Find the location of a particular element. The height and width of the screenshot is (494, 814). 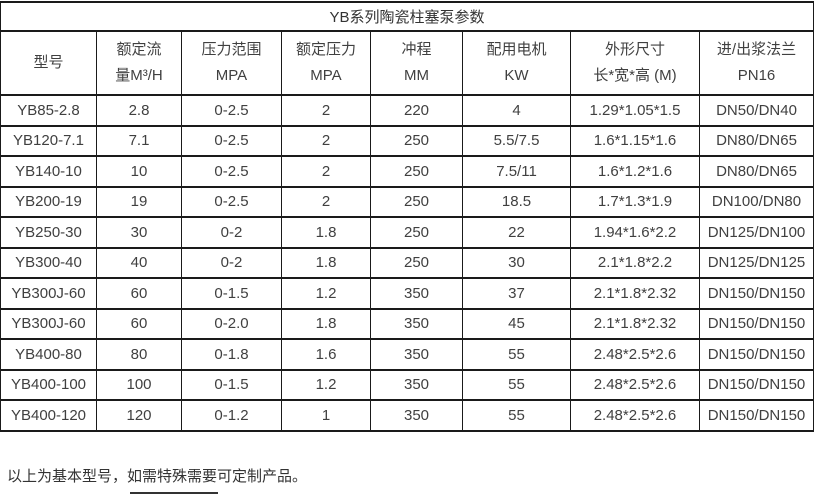

column-header-7: 进/出浆法兰 PN16 is located at coordinates (756, 63).